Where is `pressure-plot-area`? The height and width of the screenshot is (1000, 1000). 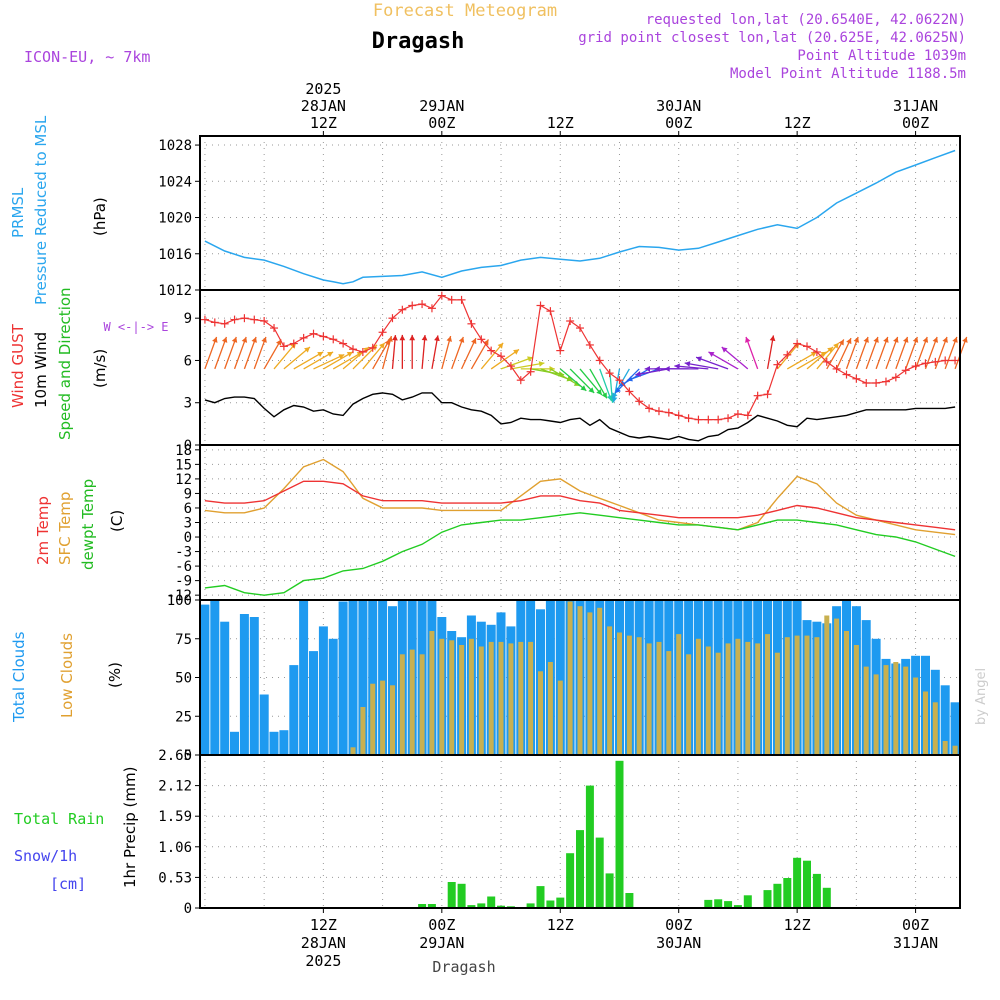
pressure-plot-area is located at coordinates (580, 213).